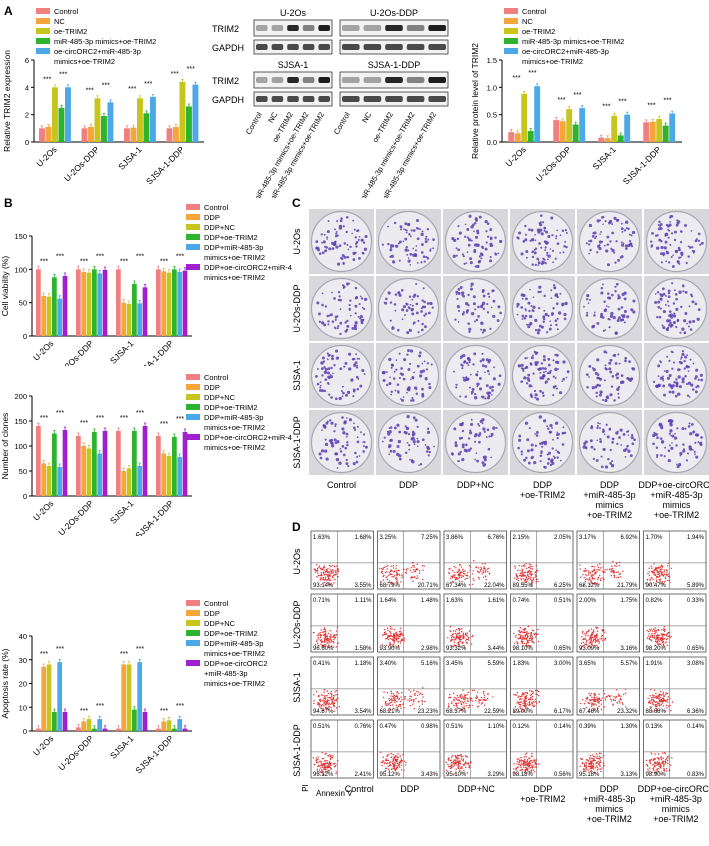 The image size is (709, 846). What do you see at coordinates (542, 623) in the screenshot?
I see `flow-plot-frame` at bounding box center [542, 623].